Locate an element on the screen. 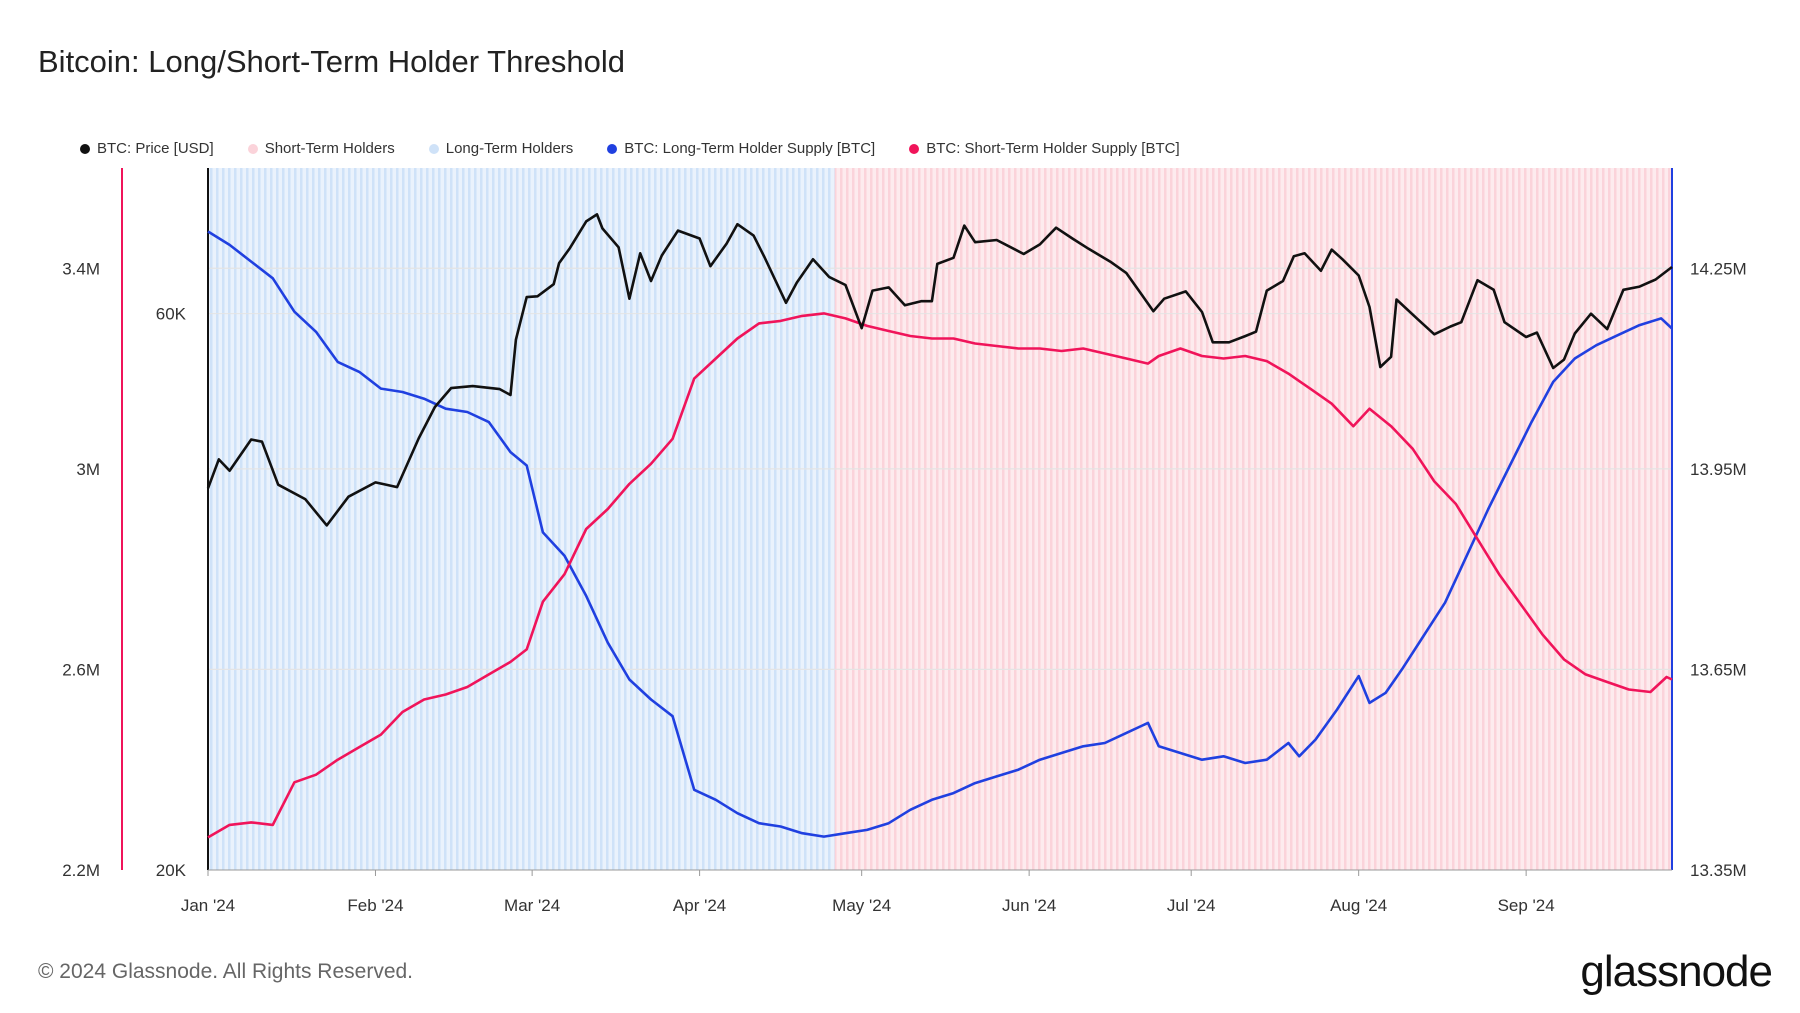 This screenshot has height=1013, width=1800. x-tick-Jul '24: Jul '24 is located at coordinates (1191, 905).